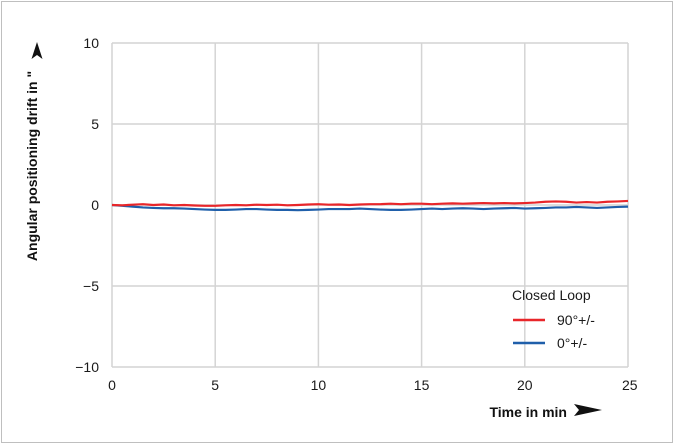 This screenshot has width=676, height=446. I want to click on legend-label-series-2: 0°+/-, so click(572, 343).